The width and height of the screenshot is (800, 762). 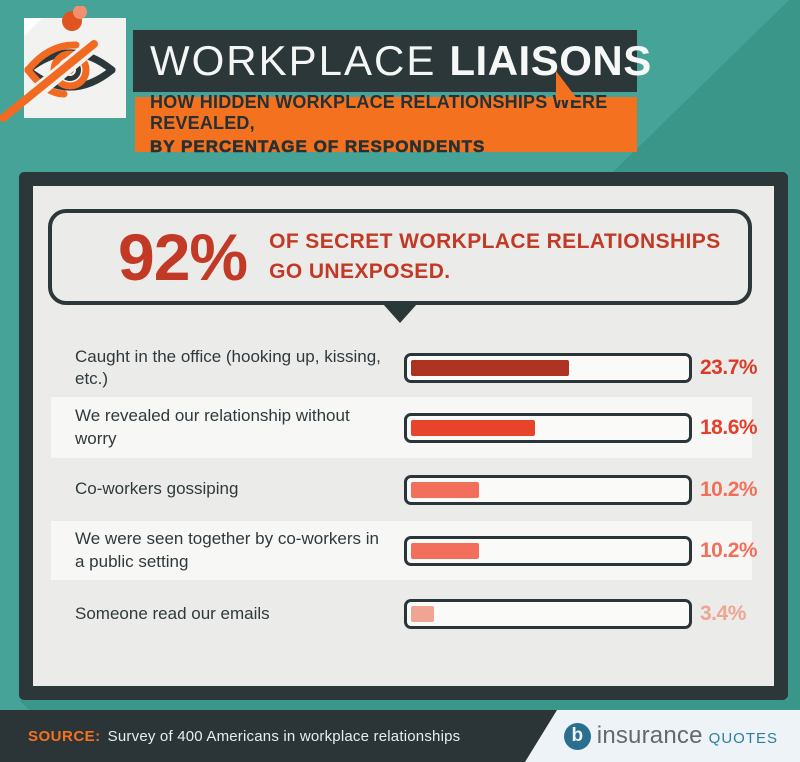 I want to click on bar-row-5: Someone read our emails 3.4%, so click(x=401, y=614).